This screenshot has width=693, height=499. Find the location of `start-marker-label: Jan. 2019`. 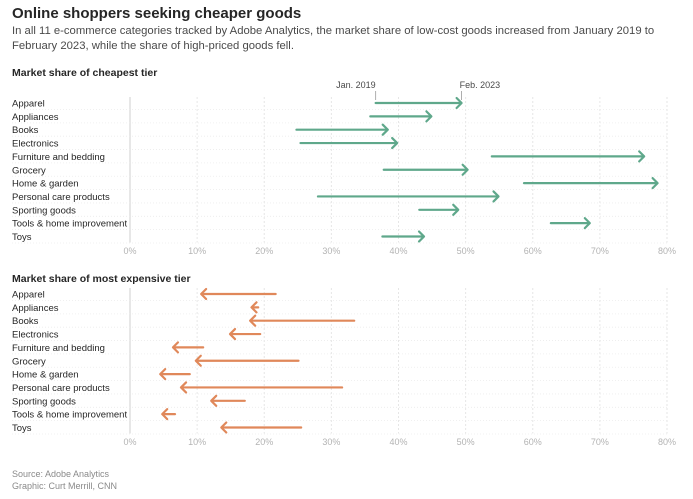

start-marker-label: Jan. 2019 is located at coordinates (356, 85).